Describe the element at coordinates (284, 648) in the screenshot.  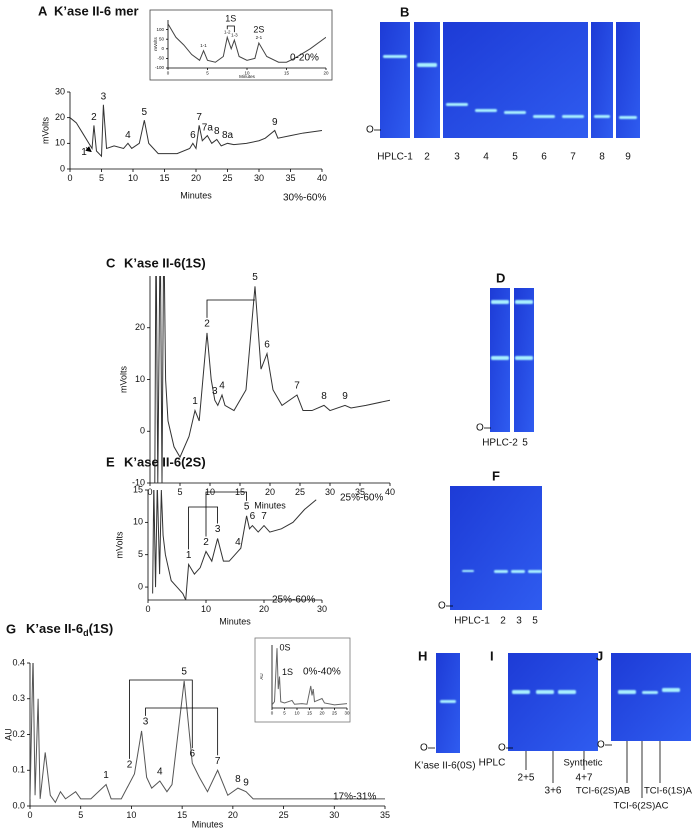
I see `peak-label: 0S` at that location.